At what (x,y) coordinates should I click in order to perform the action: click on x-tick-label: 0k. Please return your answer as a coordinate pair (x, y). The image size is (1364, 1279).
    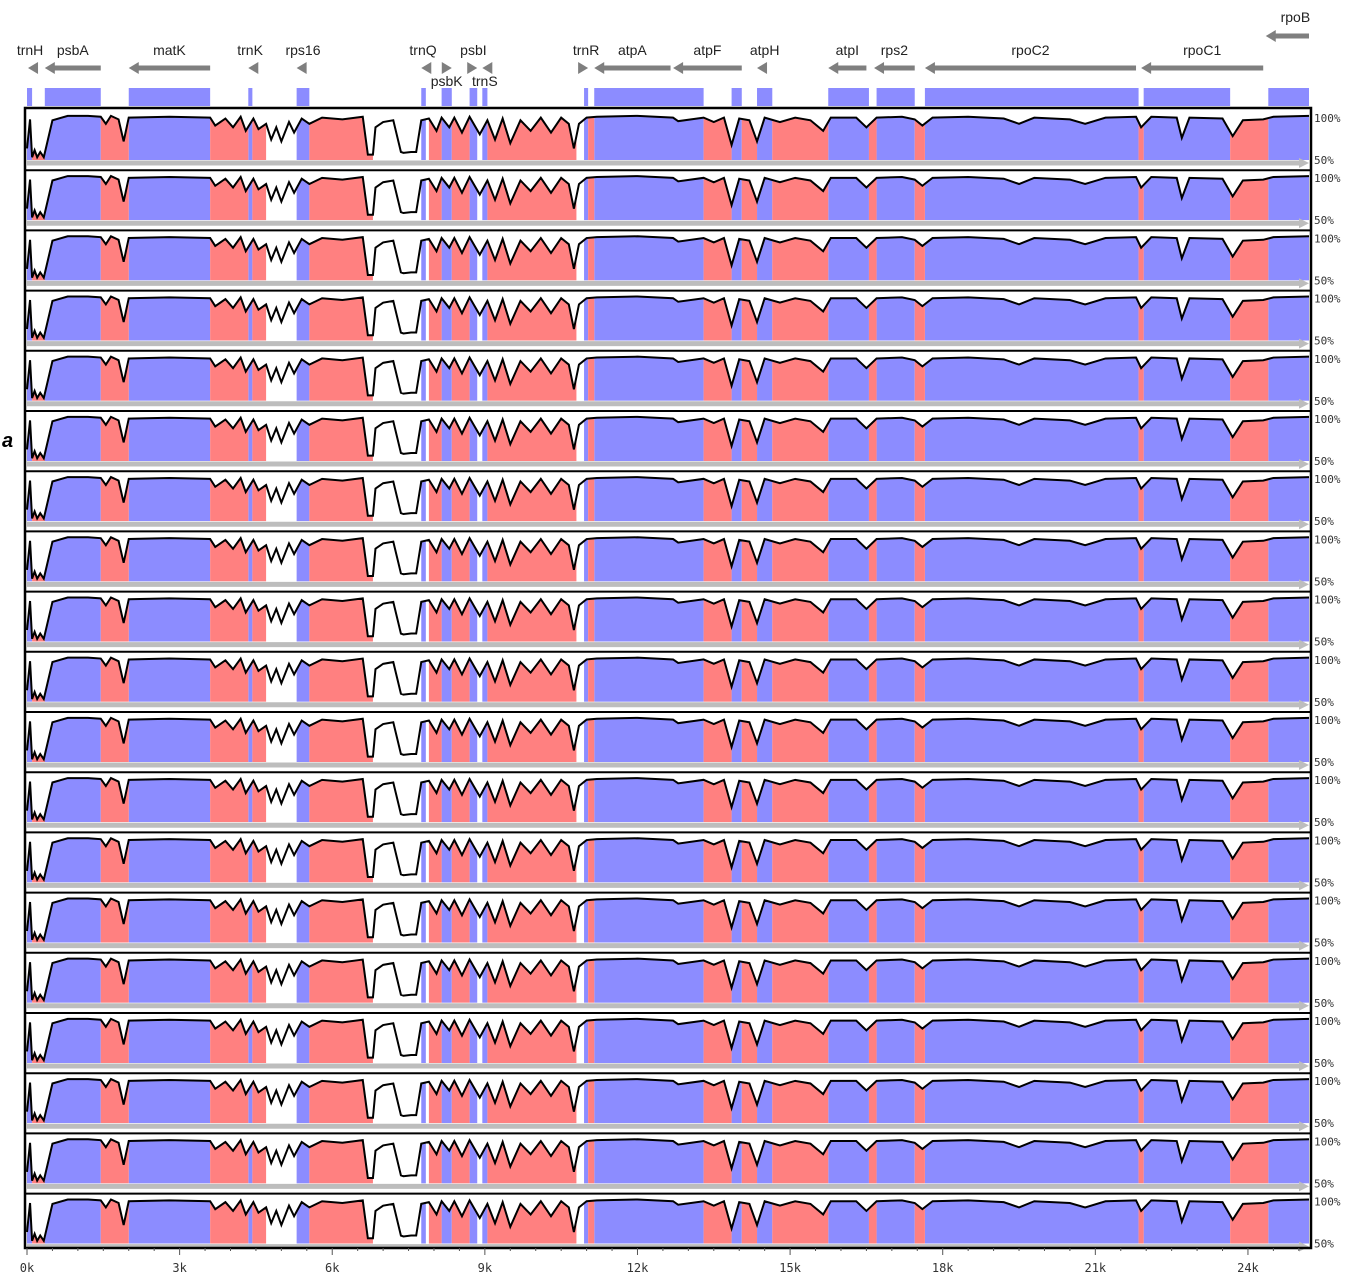
    Looking at the image, I should click on (27, 1268).